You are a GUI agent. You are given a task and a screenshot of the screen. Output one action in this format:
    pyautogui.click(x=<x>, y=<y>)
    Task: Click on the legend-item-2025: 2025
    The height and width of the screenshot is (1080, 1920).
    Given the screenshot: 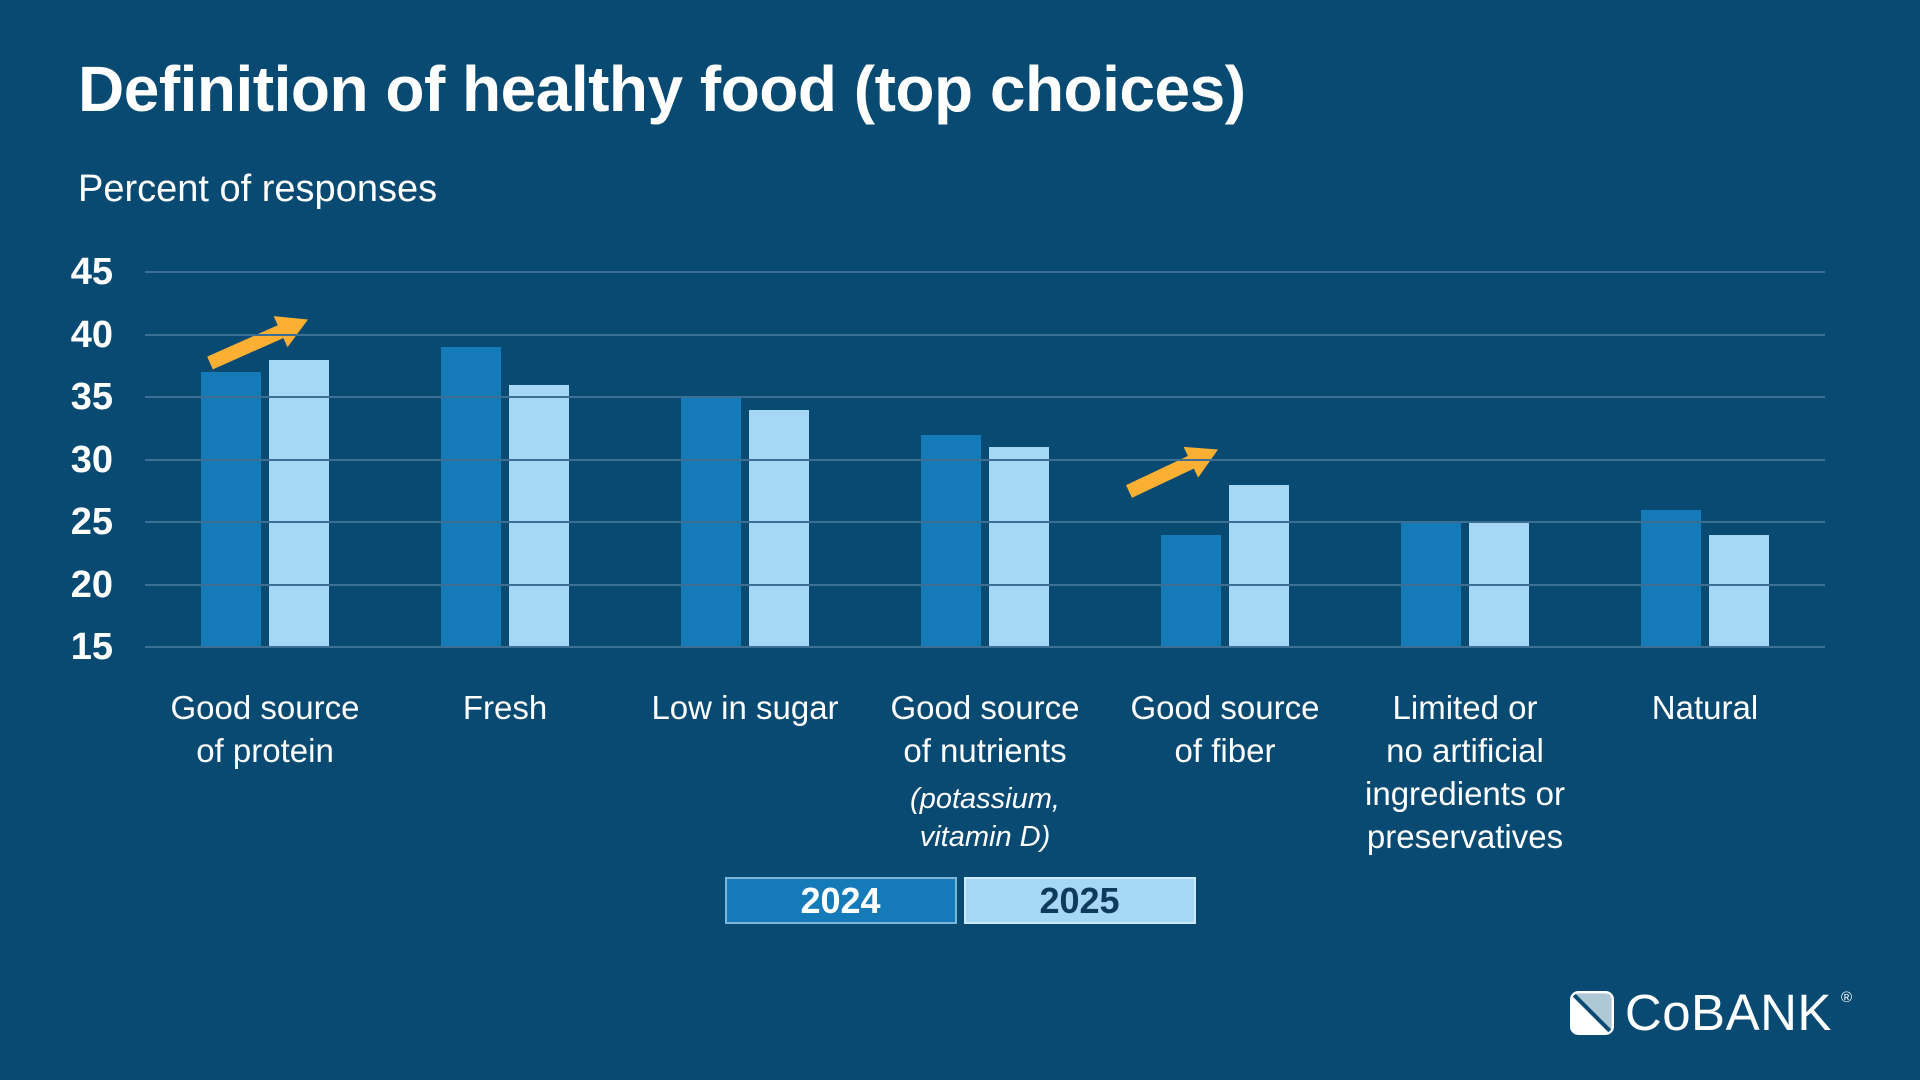 What is the action you would take?
    pyautogui.click(x=1079, y=900)
    